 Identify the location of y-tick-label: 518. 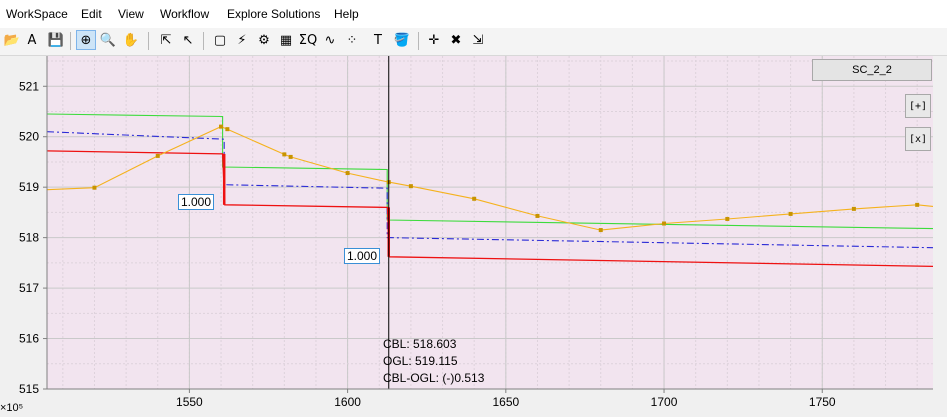
(29, 238).